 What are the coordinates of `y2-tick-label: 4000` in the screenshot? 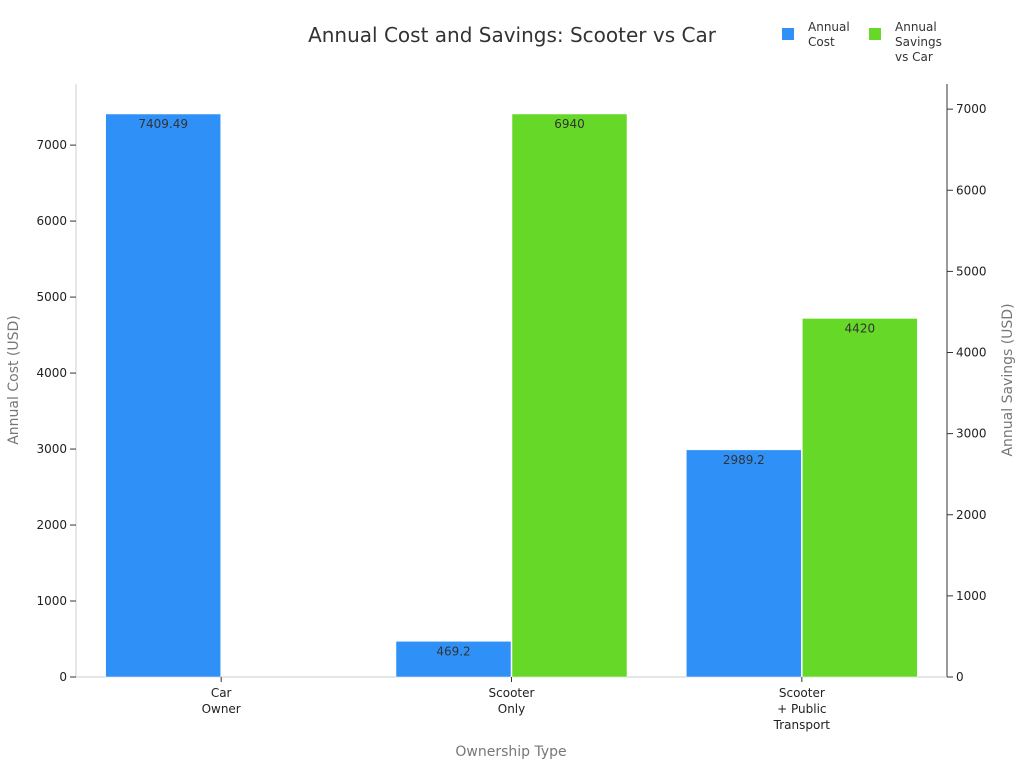 It's located at (971, 353).